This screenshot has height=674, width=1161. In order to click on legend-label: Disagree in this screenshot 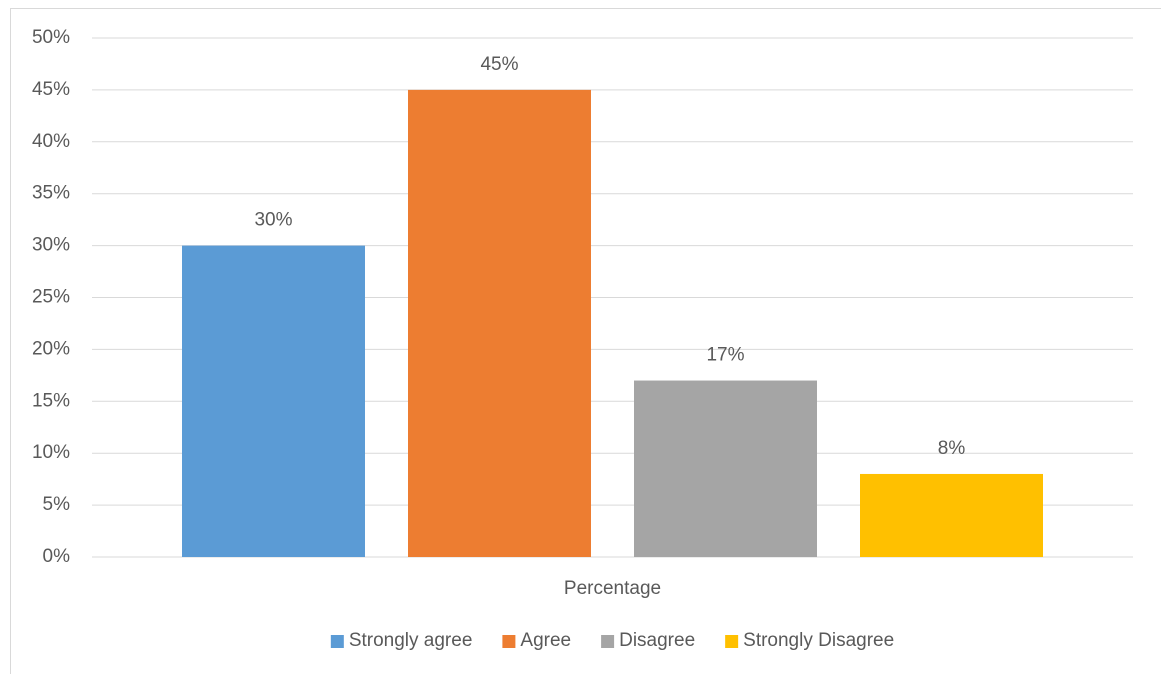, I will do `click(657, 640)`.